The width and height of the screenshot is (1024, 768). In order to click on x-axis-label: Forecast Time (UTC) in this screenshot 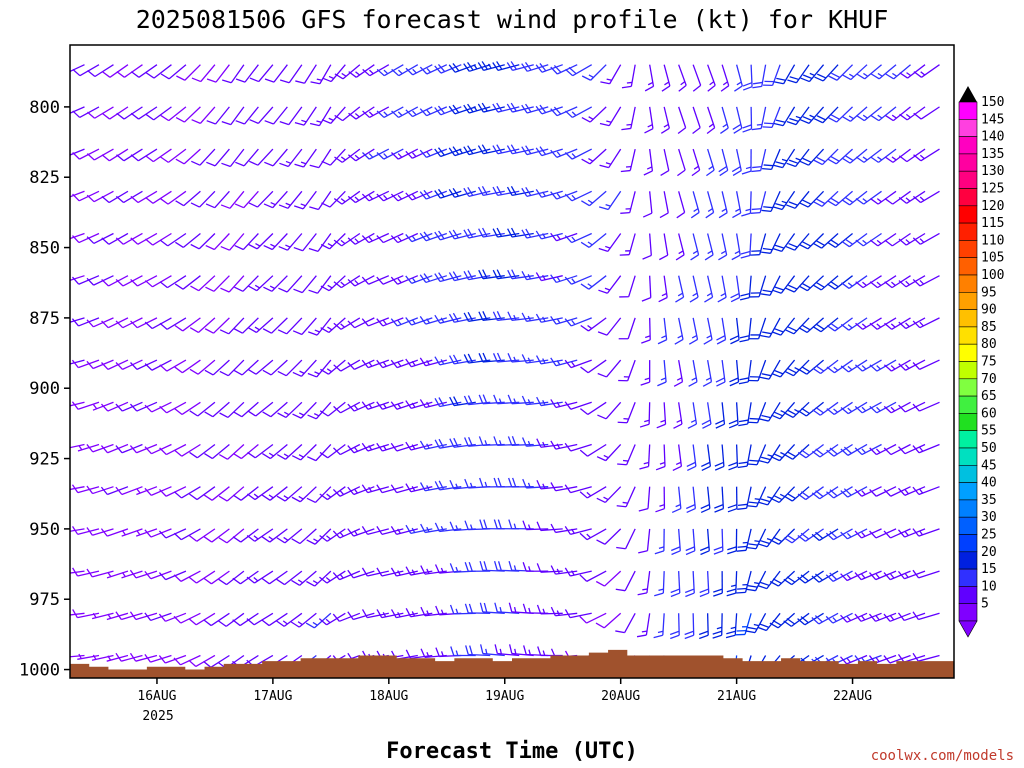, I will do `click(512, 751)`.